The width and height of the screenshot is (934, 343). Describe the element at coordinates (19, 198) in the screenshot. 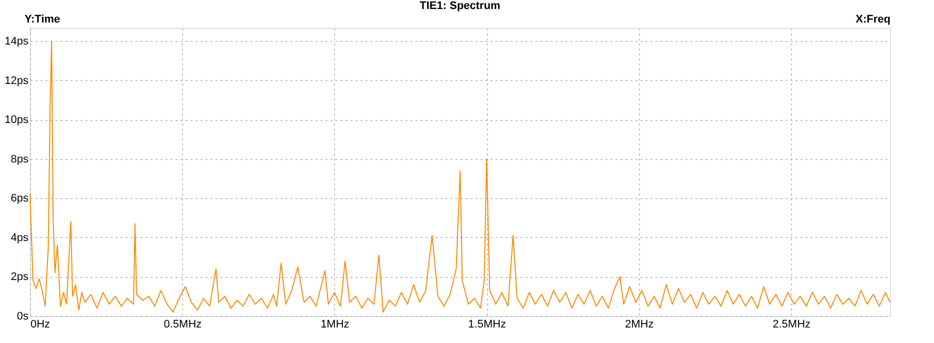

I see `y-tick-label: 6ps` at that location.